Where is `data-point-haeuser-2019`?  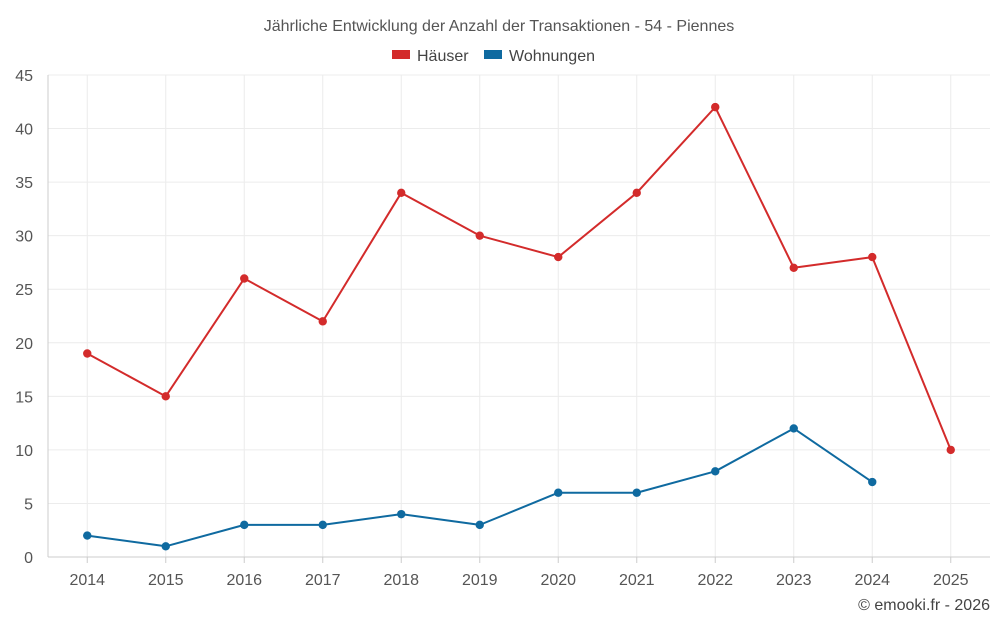
data-point-haeuser-2019 is located at coordinates (479, 235).